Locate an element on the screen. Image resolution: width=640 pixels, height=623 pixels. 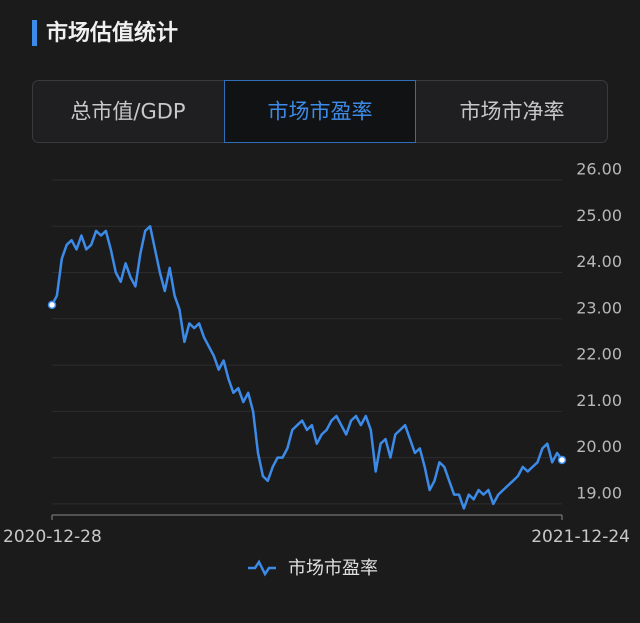
tab-bar: 总市值/GDP 市场市盈率 市场市净率 is located at coordinates (320, 111).